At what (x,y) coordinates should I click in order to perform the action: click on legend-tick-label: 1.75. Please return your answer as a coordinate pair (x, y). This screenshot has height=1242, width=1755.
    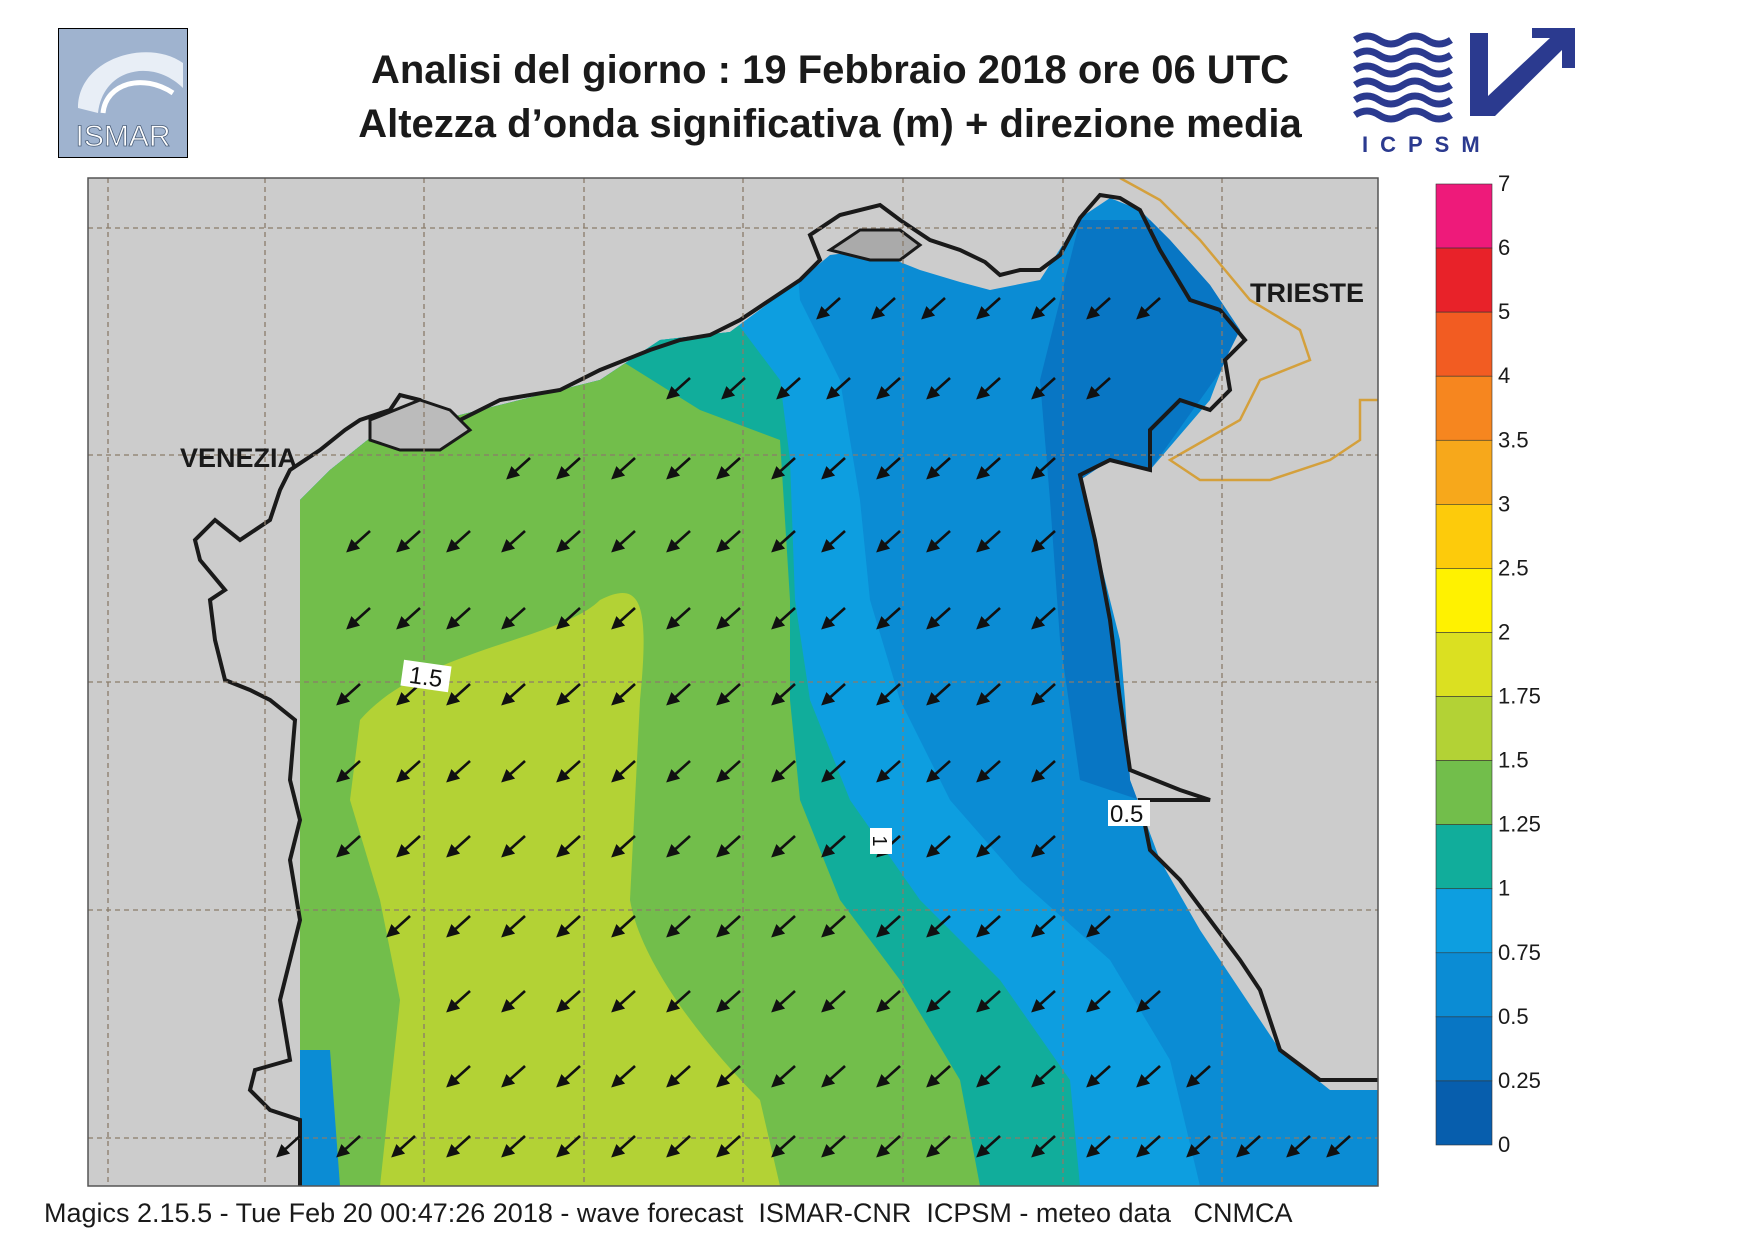
    Looking at the image, I should click on (1519, 696).